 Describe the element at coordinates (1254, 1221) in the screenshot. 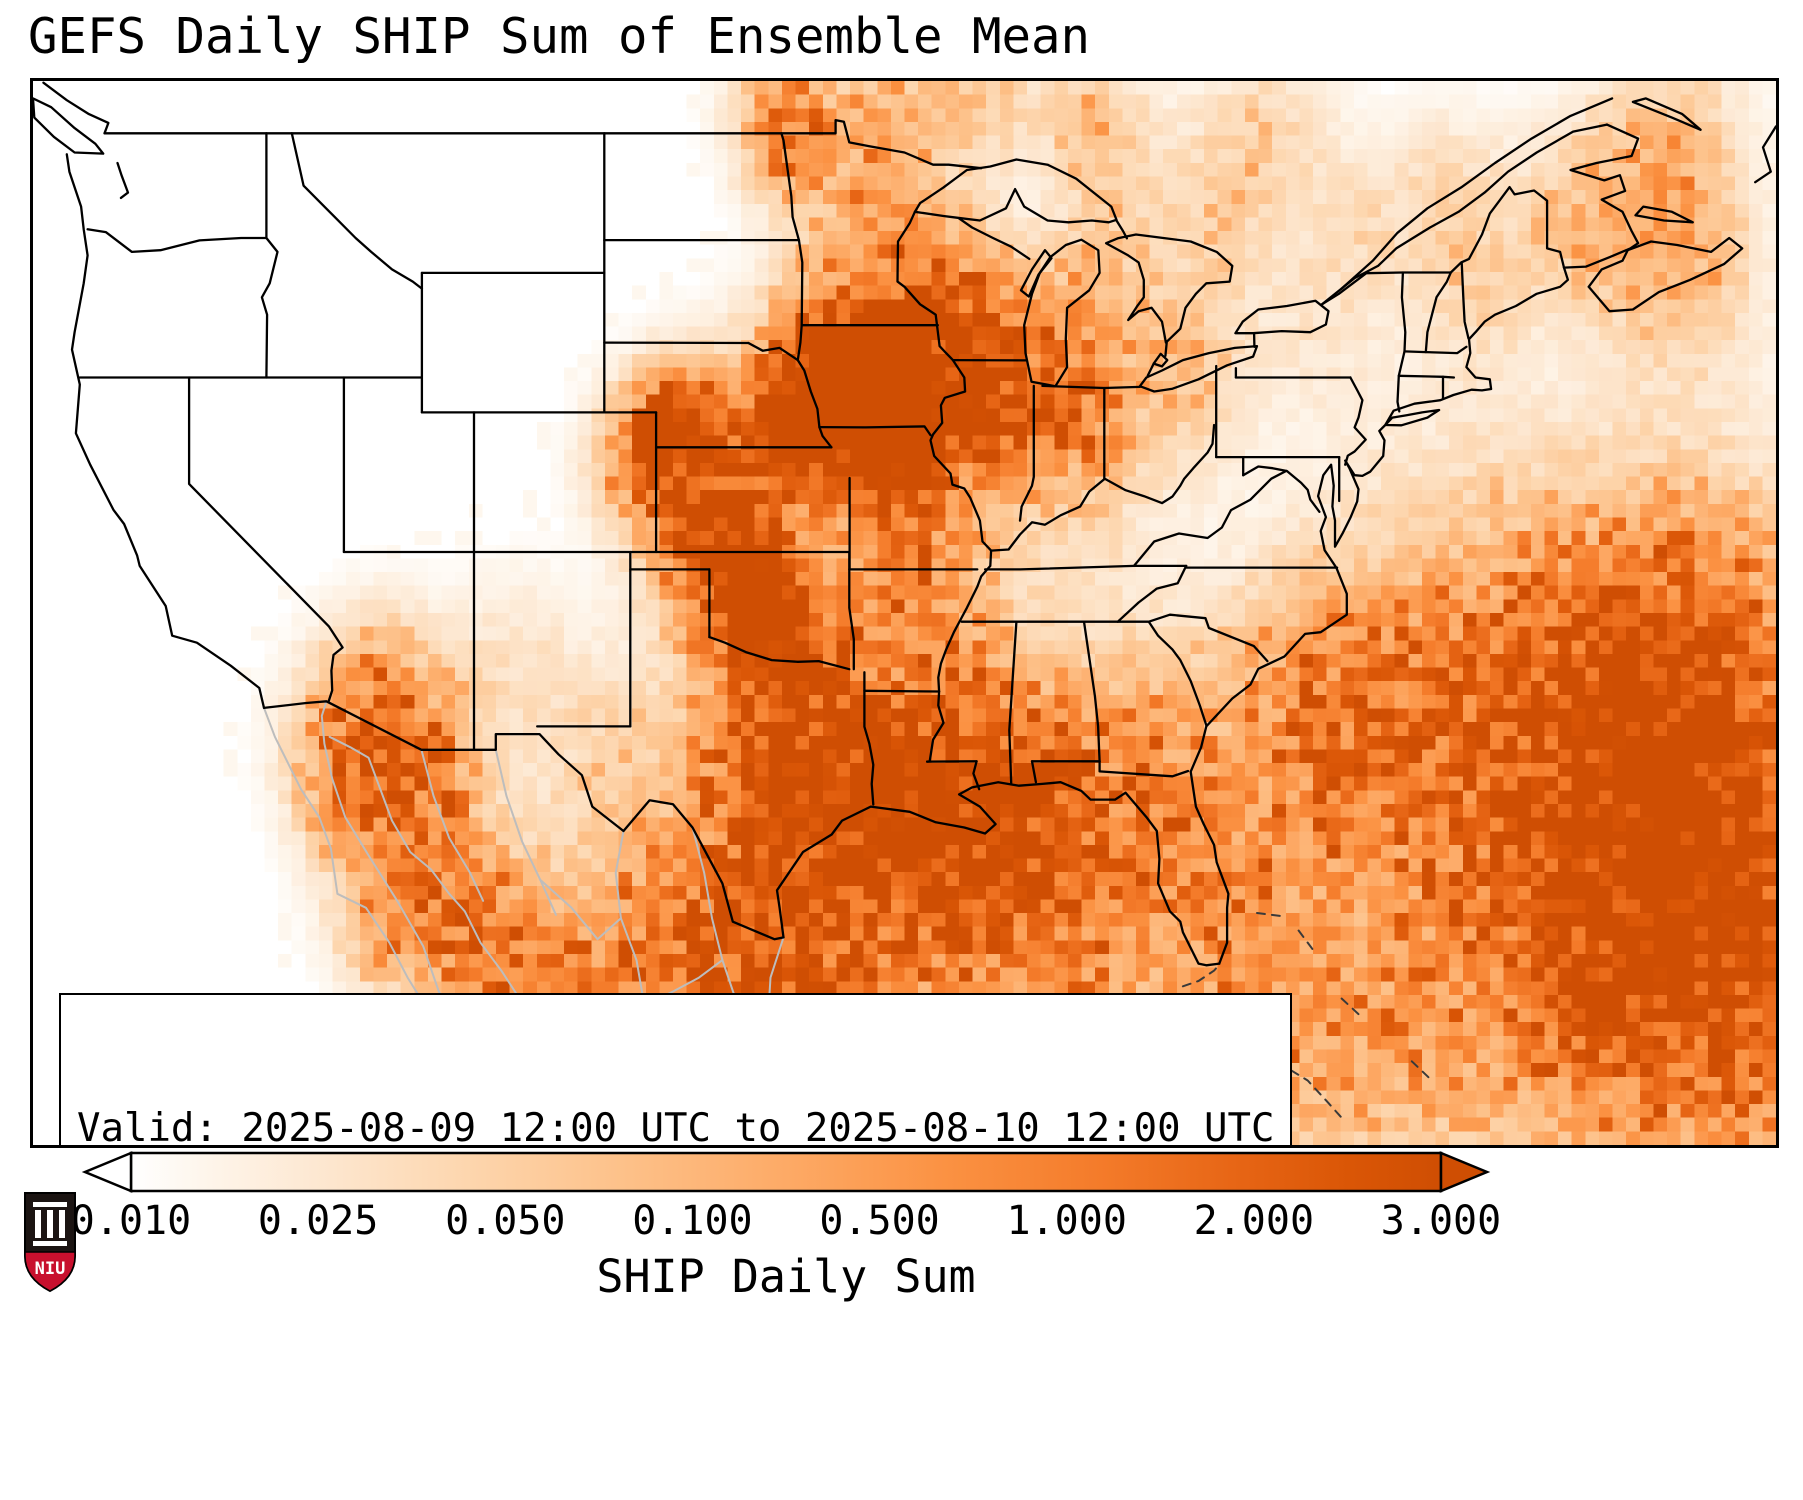

I see `colorbar-tick: 2.000` at that location.